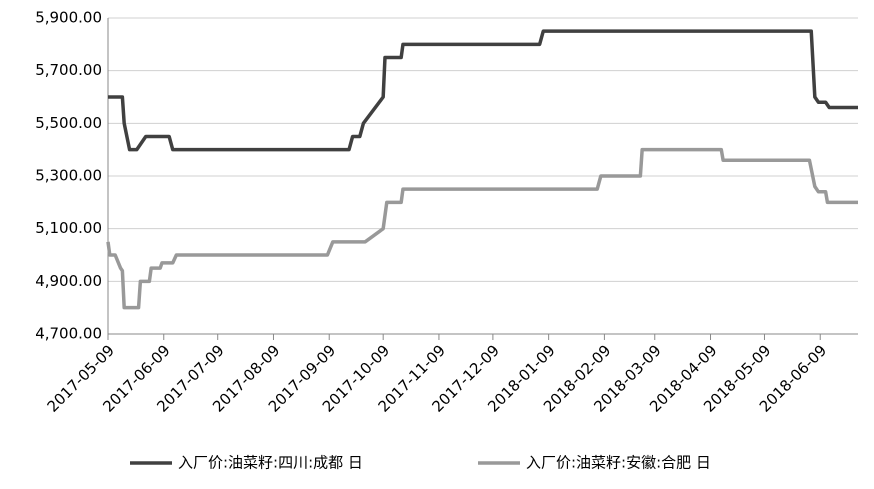  Describe the element at coordinates (68, 70) in the screenshot. I see `y-tick-label: 5,700.00` at that location.